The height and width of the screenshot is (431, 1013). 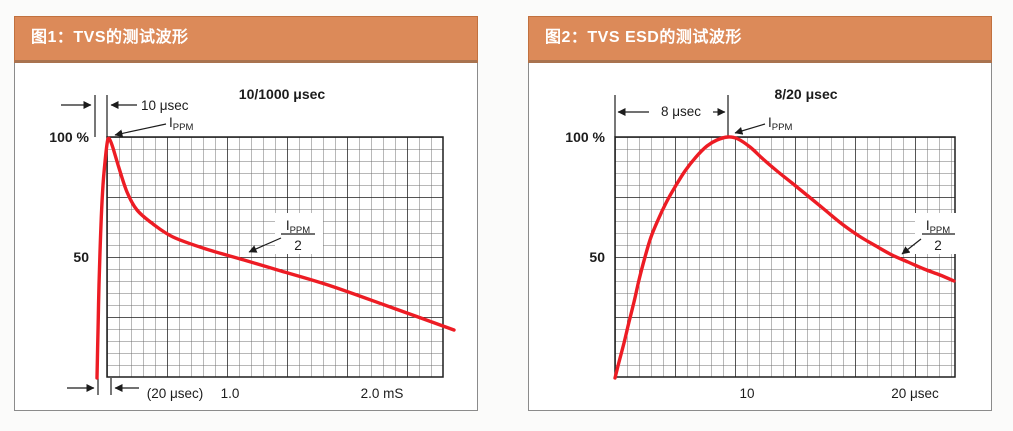 I want to click on figure1-header: 图1：TVS的测试波形, so click(x=246, y=39).